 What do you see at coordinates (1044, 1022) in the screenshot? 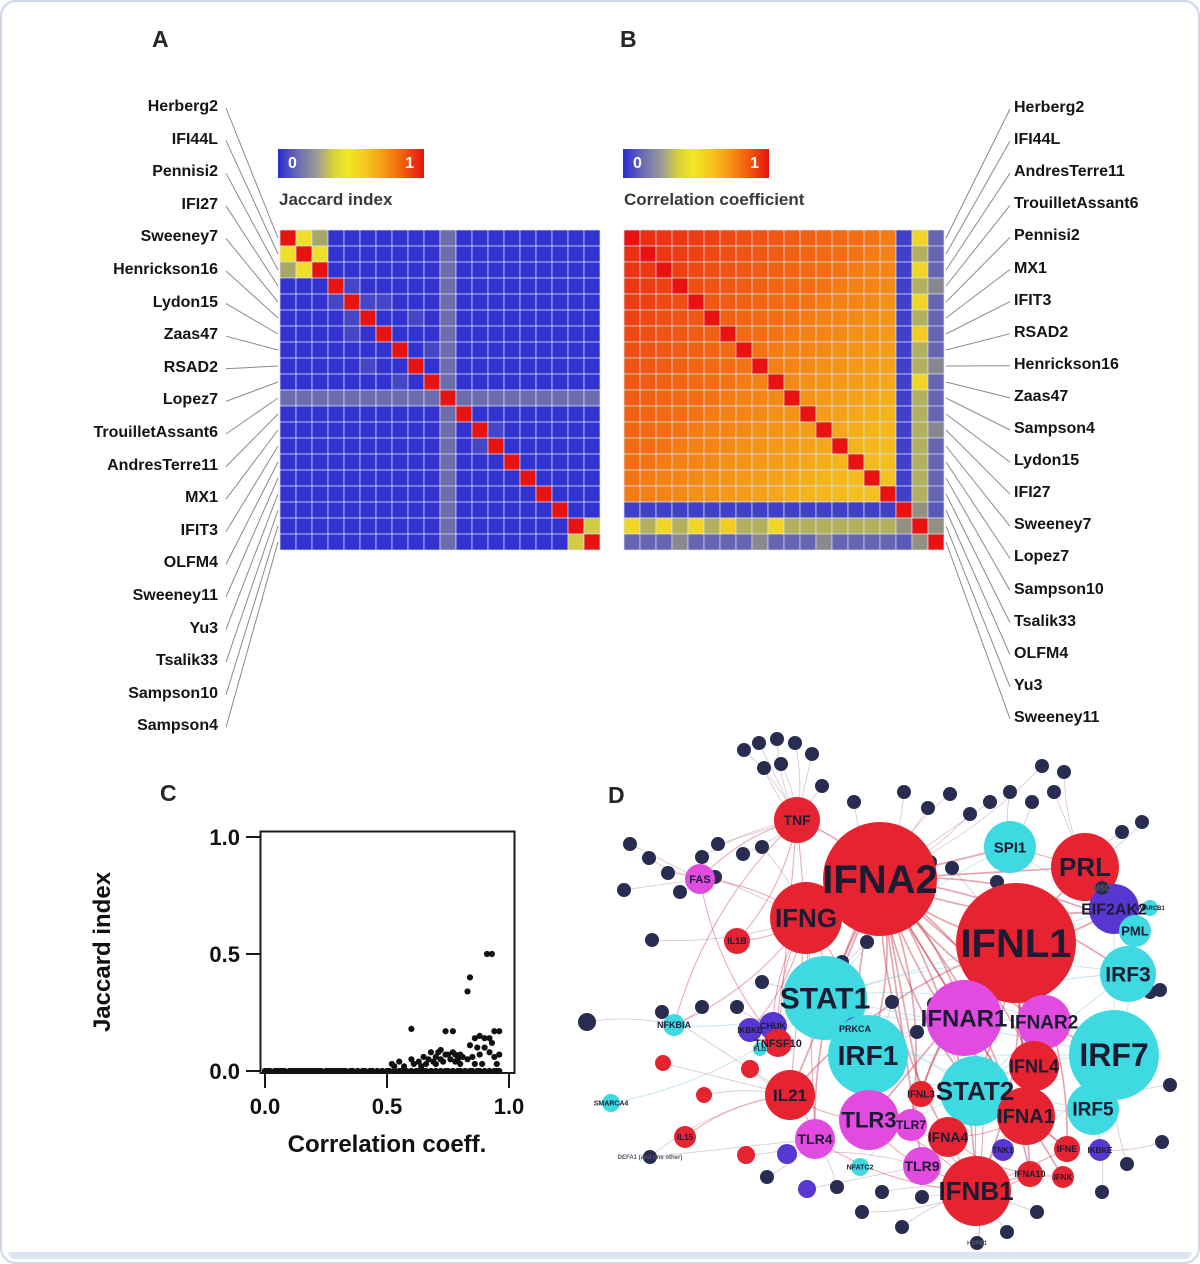
I see `network-node-IFNAR2` at bounding box center [1044, 1022].